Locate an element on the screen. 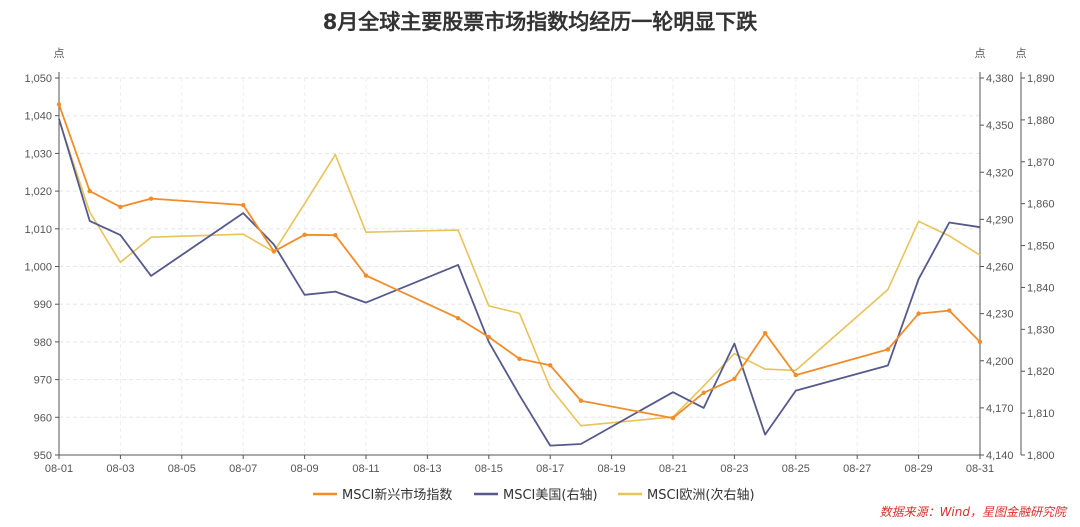 Image resolution: width=1080 pixels, height=527 pixels. legend: MSCI新兴市场指数 MSCI美国(右轴) MSCI欧洲(次右轴) is located at coordinates (534, 495).